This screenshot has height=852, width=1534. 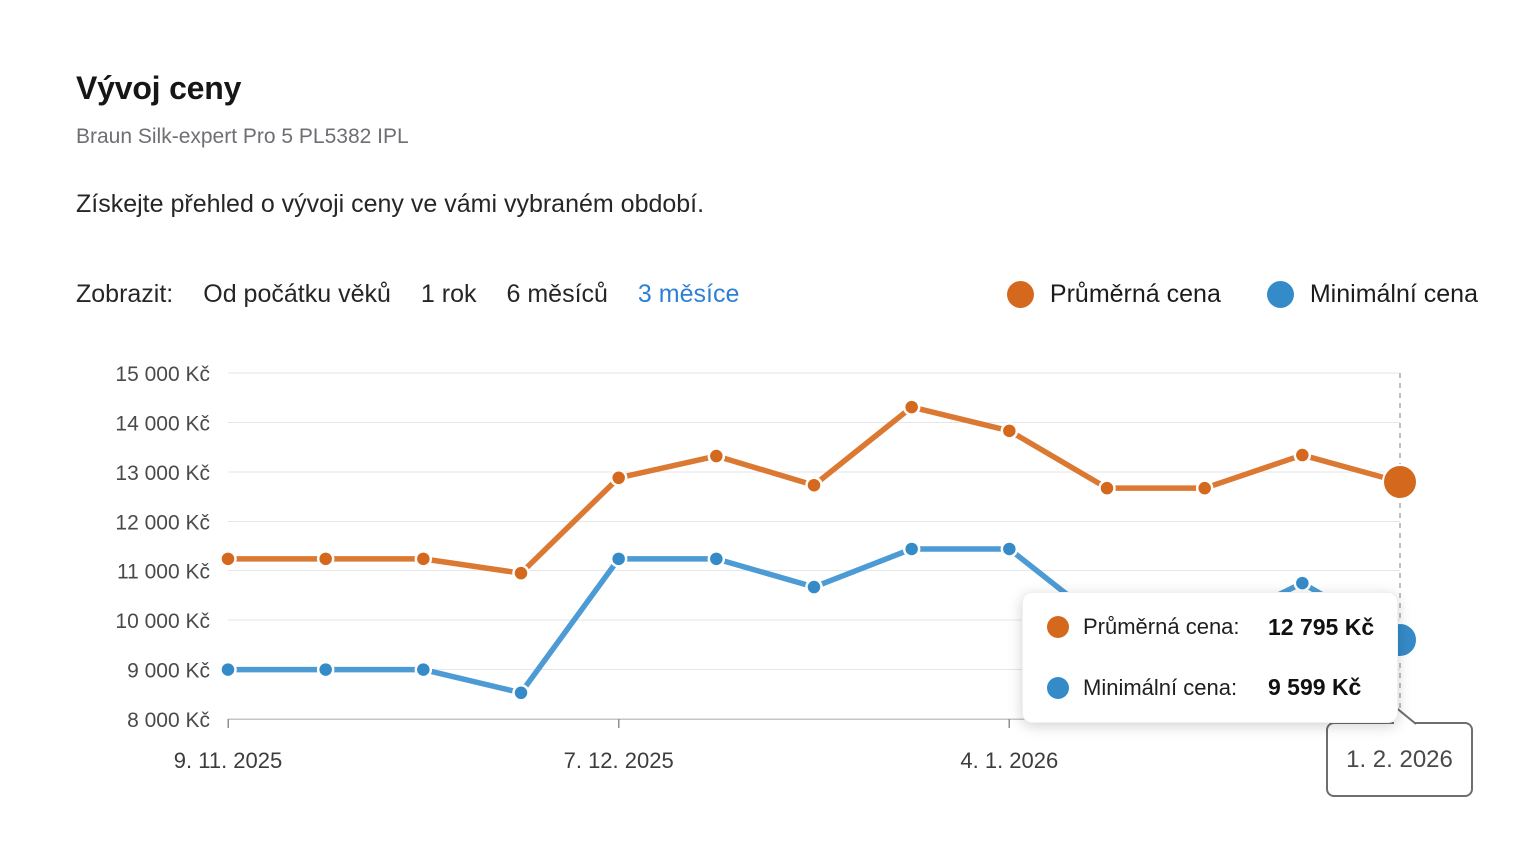 I want to click on tooltip-label: Průměrná cena:, so click(x=1161, y=627).